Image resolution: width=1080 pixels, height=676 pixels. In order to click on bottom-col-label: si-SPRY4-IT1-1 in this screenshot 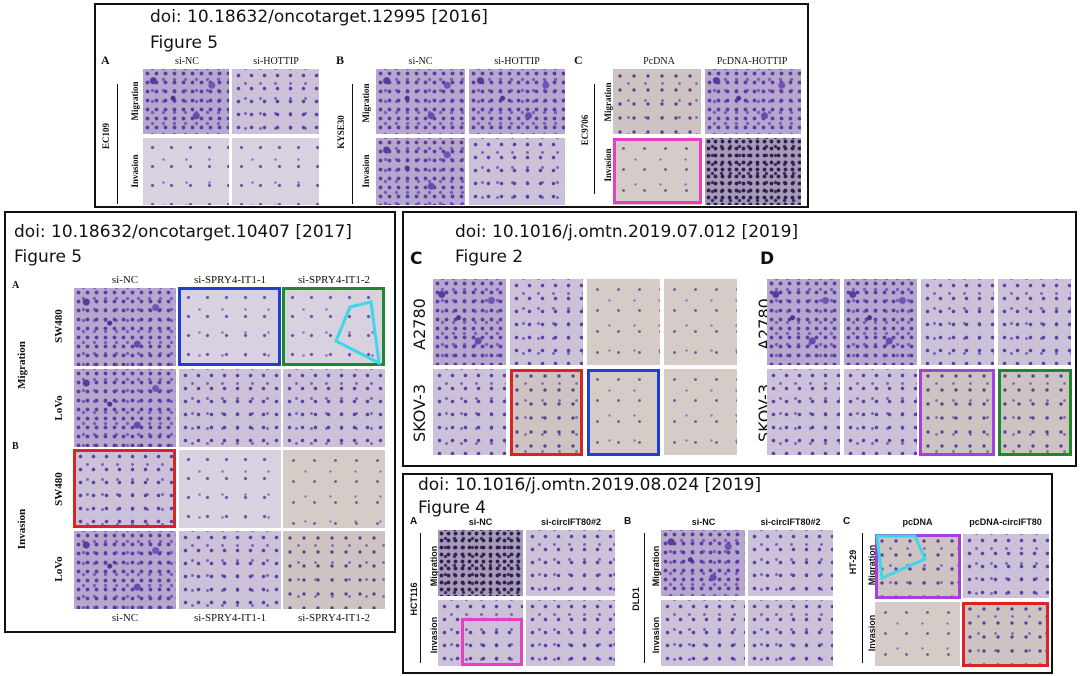, I will do `click(230, 618)`.